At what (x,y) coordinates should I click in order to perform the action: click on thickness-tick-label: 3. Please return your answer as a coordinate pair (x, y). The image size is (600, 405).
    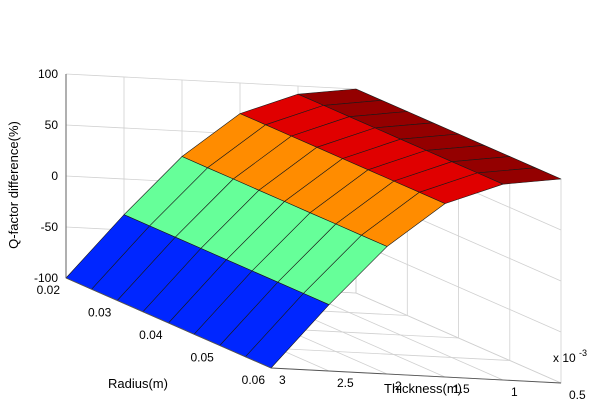
    Looking at the image, I should click on (282, 380).